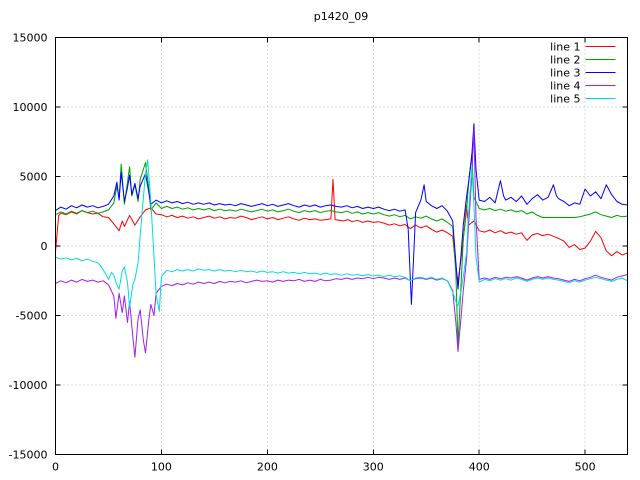 Image resolution: width=640 pixels, height=480 pixels. Describe the element at coordinates (267, 467) in the screenshot. I see `x-tick-label: 200` at that location.